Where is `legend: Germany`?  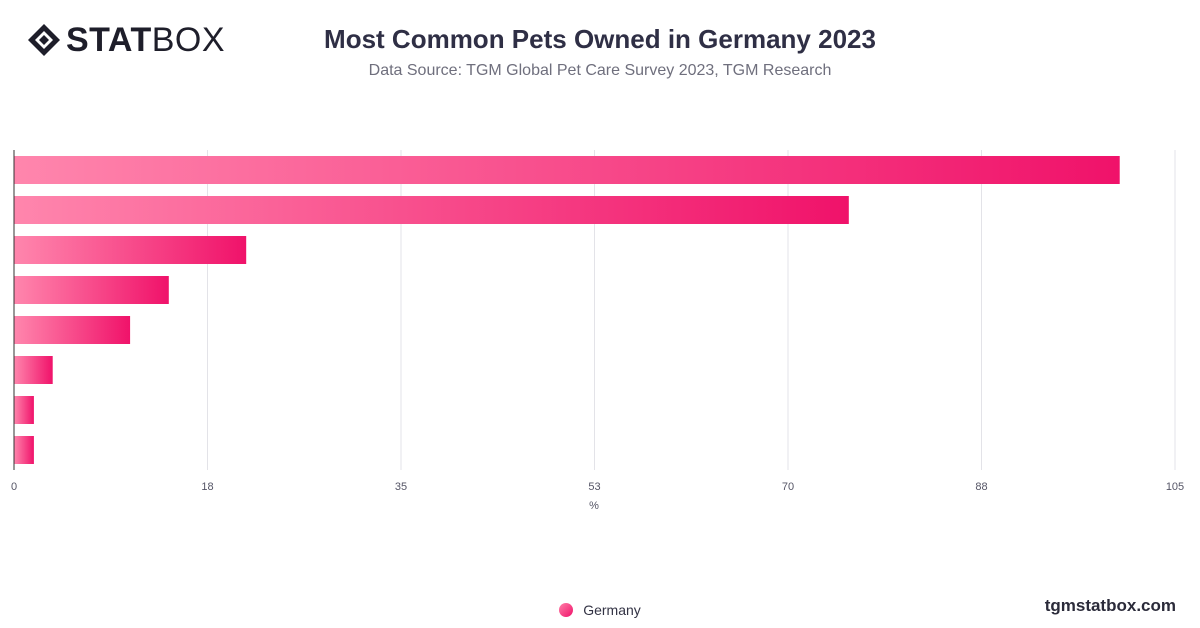
legend: Germany is located at coordinates (600, 610).